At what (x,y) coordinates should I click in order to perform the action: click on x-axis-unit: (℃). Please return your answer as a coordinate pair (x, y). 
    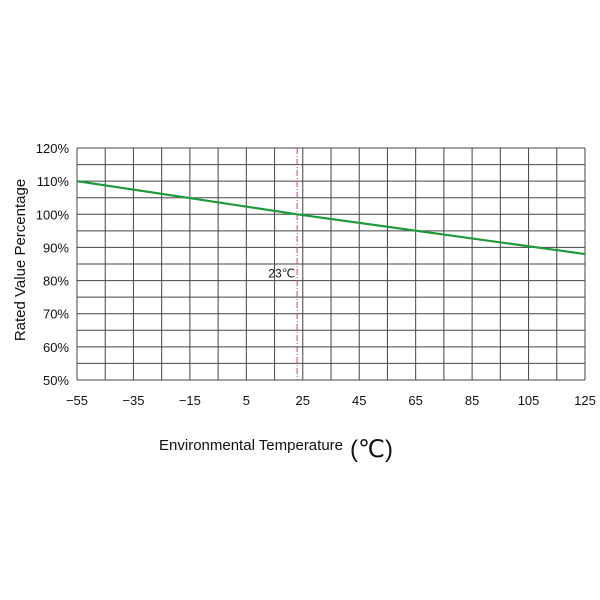
    Looking at the image, I should click on (371, 449).